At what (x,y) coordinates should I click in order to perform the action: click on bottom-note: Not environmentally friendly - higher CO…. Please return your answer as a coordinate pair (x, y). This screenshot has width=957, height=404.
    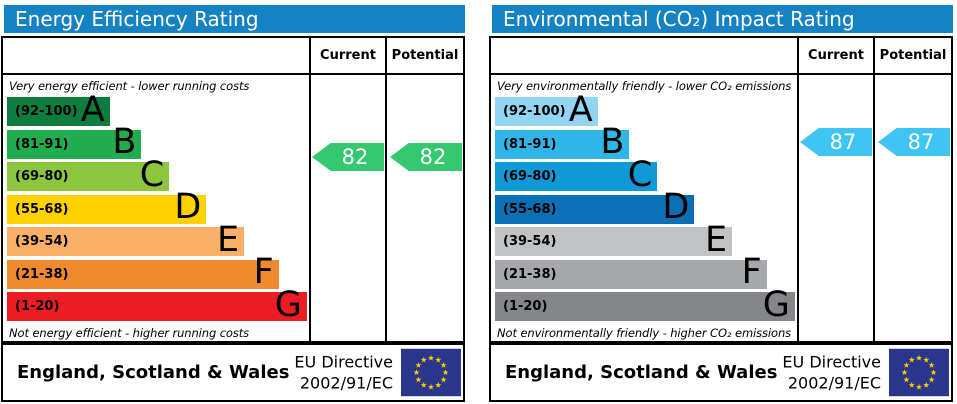
    Looking at the image, I should click on (644, 333).